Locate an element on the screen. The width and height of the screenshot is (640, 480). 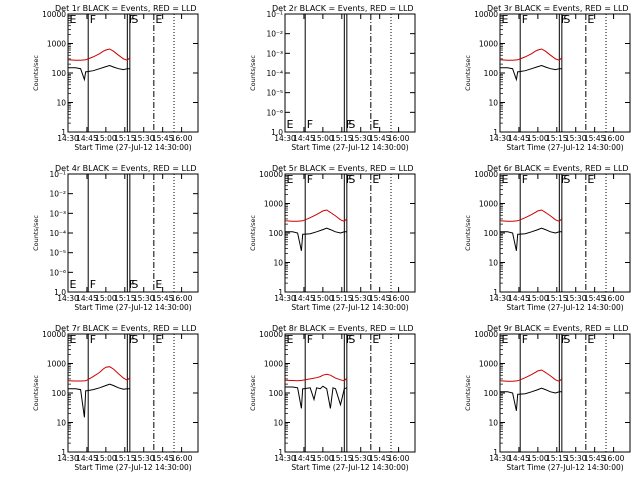
panel-title: Det 7r BLACK = Events, RED = LLD is located at coordinates (126, 328).